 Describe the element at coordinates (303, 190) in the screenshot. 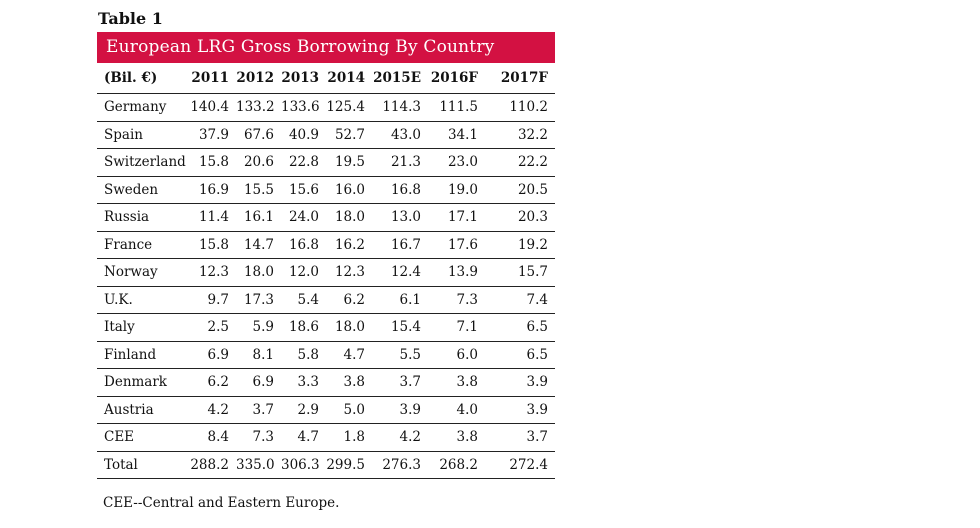

I see `value-cell: 15.6` at that location.